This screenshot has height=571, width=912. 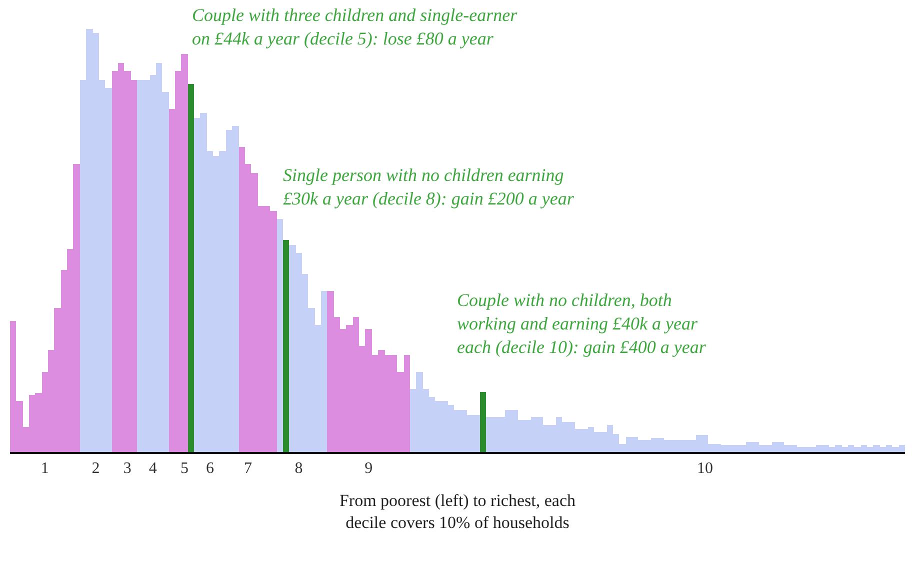 I want to click on x-tick-label: 5, so click(x=184, y=469).